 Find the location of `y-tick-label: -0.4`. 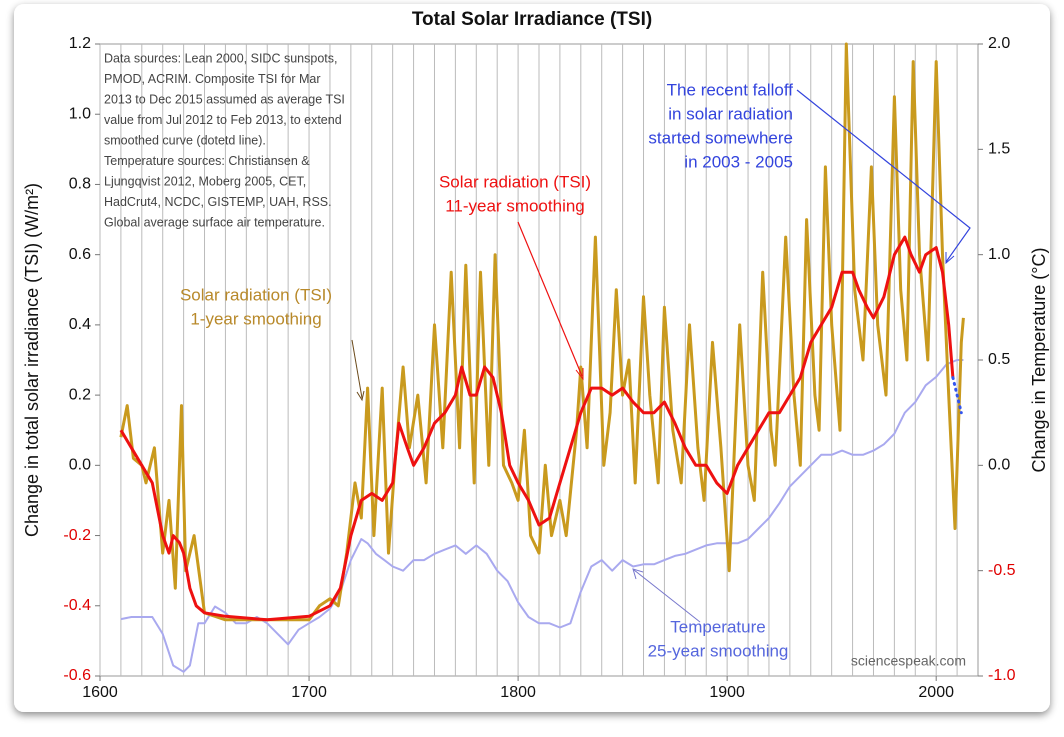

y-tick-label: -0.4 is located at coordinates (77, 605).